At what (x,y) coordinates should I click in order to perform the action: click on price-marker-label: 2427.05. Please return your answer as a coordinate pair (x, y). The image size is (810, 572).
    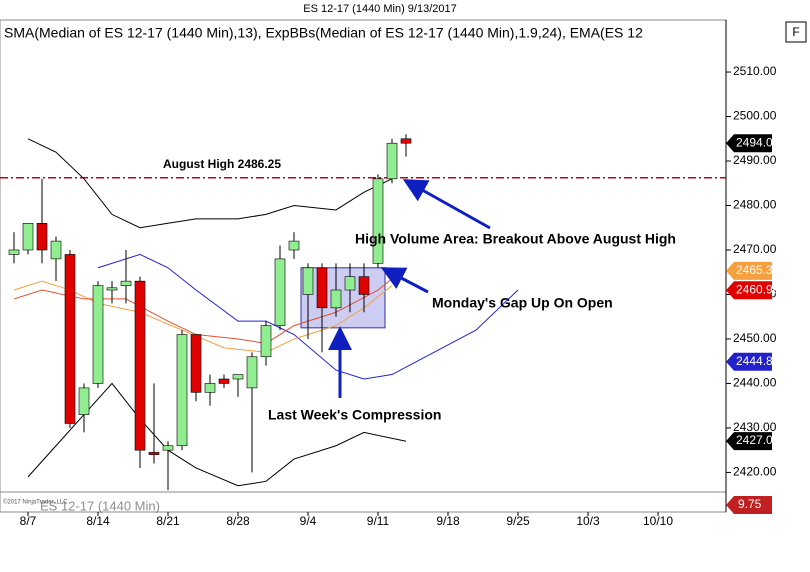
    Looking at the image, I should click on (758, 440).